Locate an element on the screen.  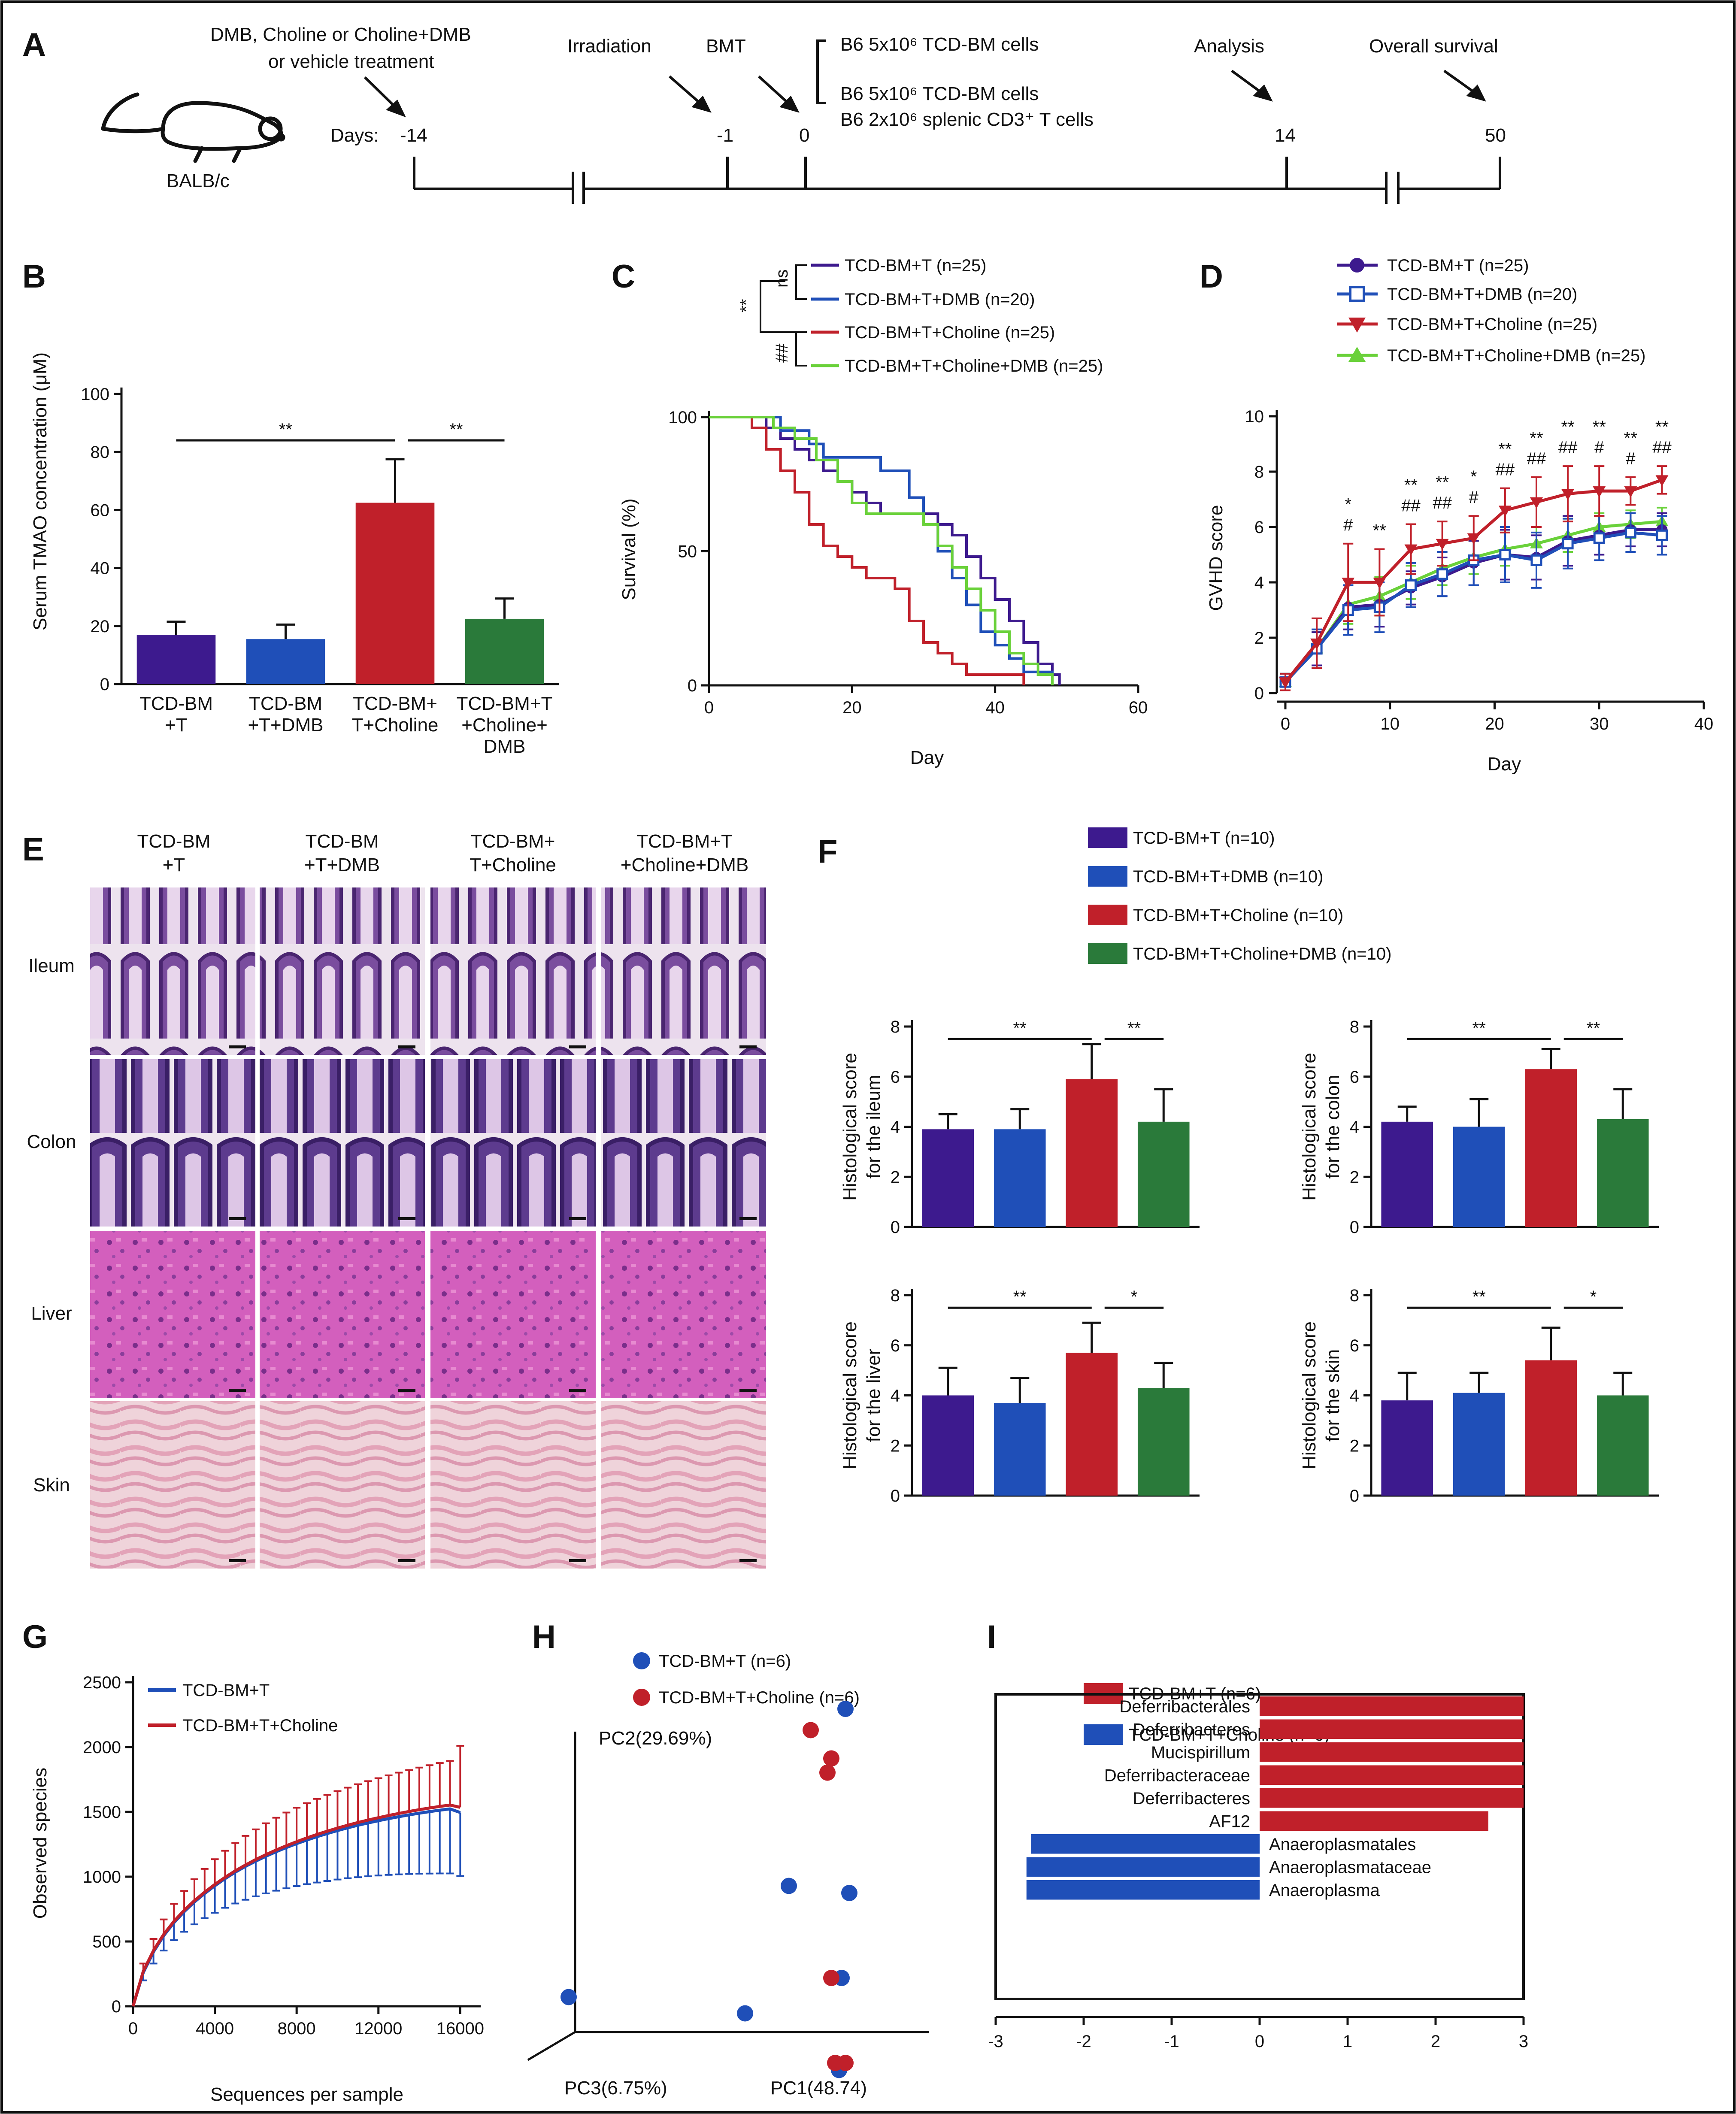
y-tick-label: 4 is located at coordinates (895, 1396).